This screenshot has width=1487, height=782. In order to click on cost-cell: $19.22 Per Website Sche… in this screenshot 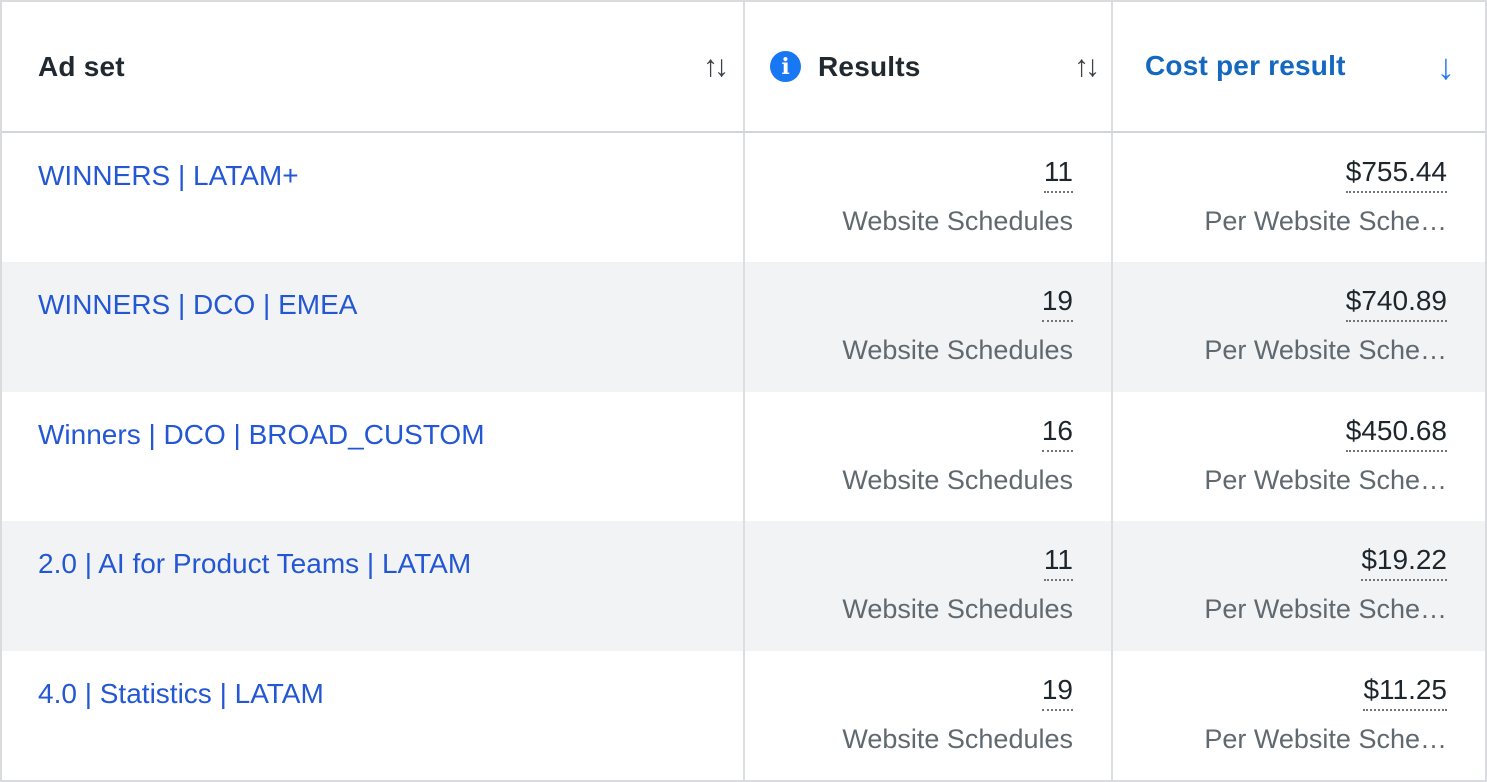, I will do `click(1299, 585)`.